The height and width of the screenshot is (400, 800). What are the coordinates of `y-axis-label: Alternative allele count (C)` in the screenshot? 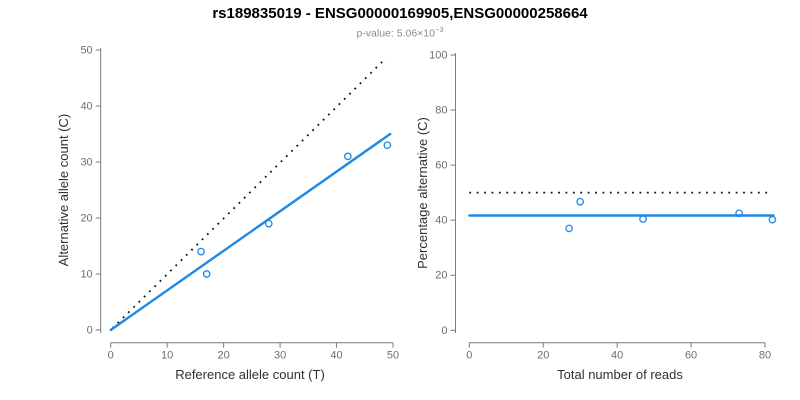 It's located at (63, 190).